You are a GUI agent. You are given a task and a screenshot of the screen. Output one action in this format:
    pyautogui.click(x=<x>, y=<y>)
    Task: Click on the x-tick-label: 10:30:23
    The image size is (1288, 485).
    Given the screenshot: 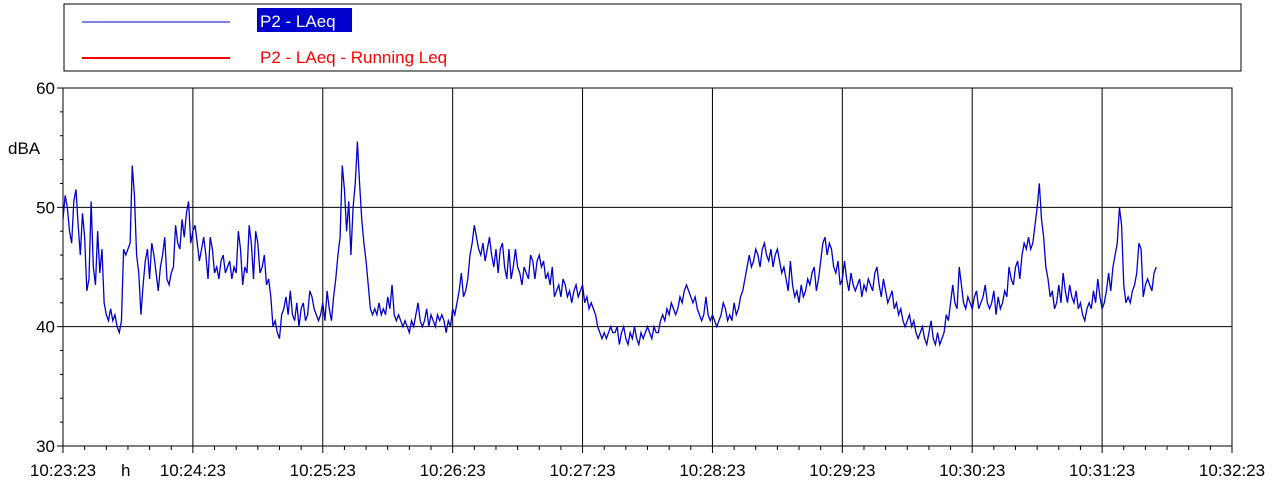 What is the action you would take?
    pyautogui.click(x=972, y=470)
    